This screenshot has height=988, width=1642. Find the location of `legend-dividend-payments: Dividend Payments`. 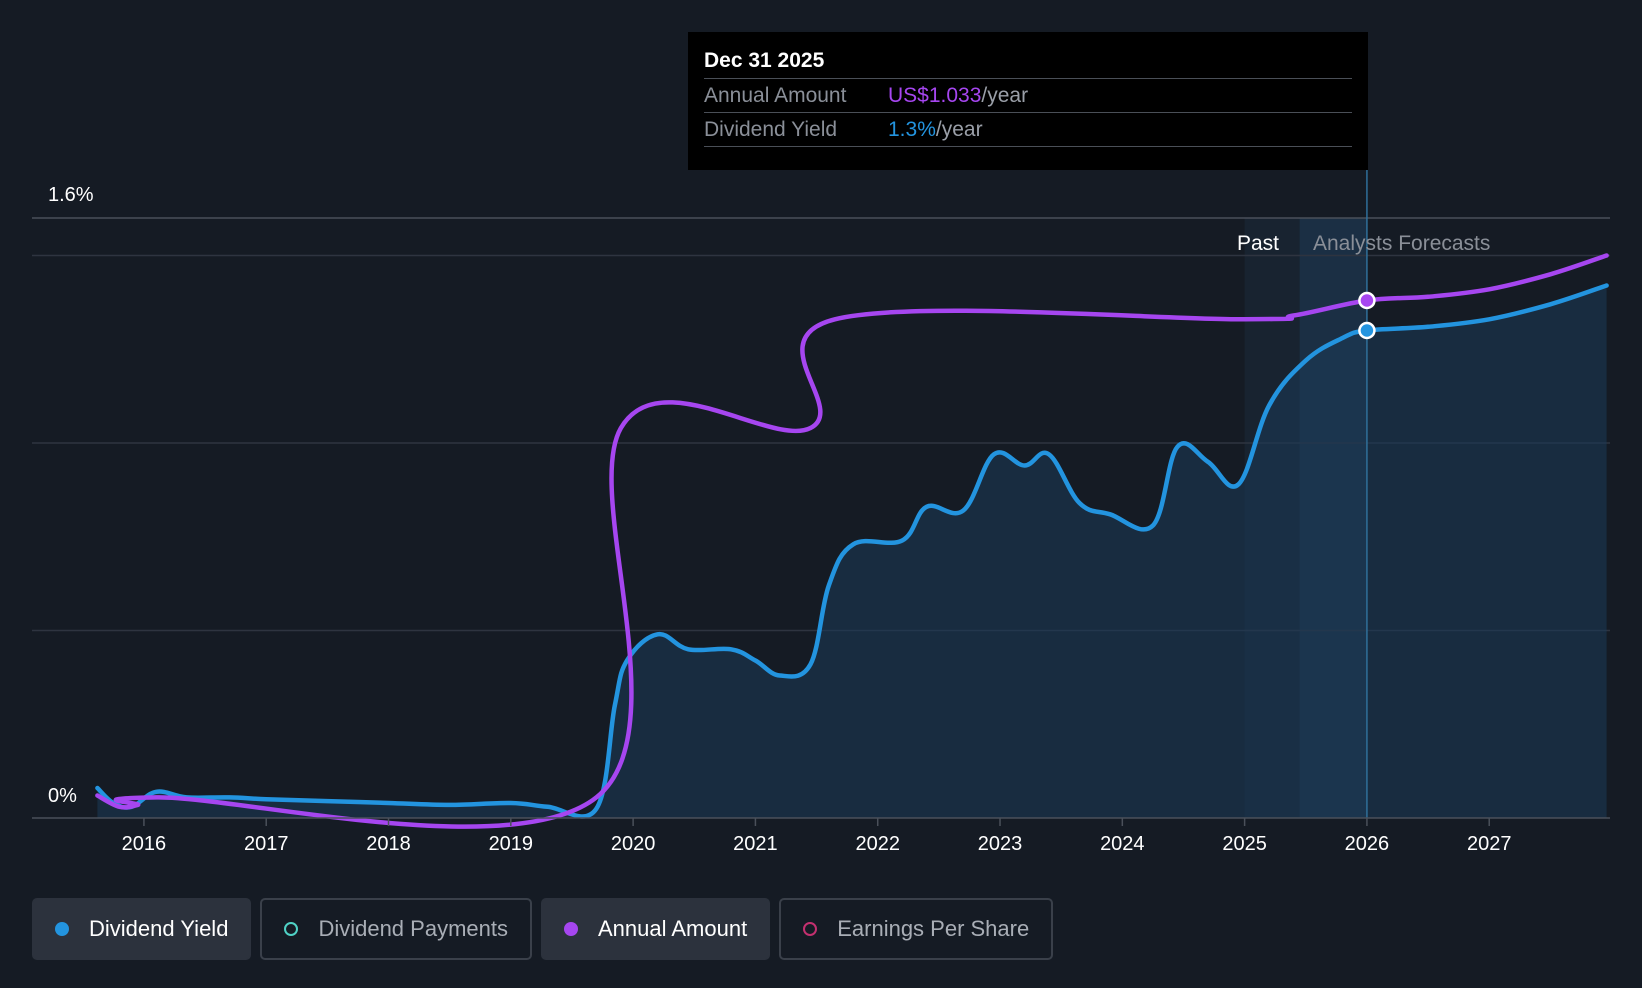

legend-dividend-payments: Dividend Payments is located at coordinates (396, 929).